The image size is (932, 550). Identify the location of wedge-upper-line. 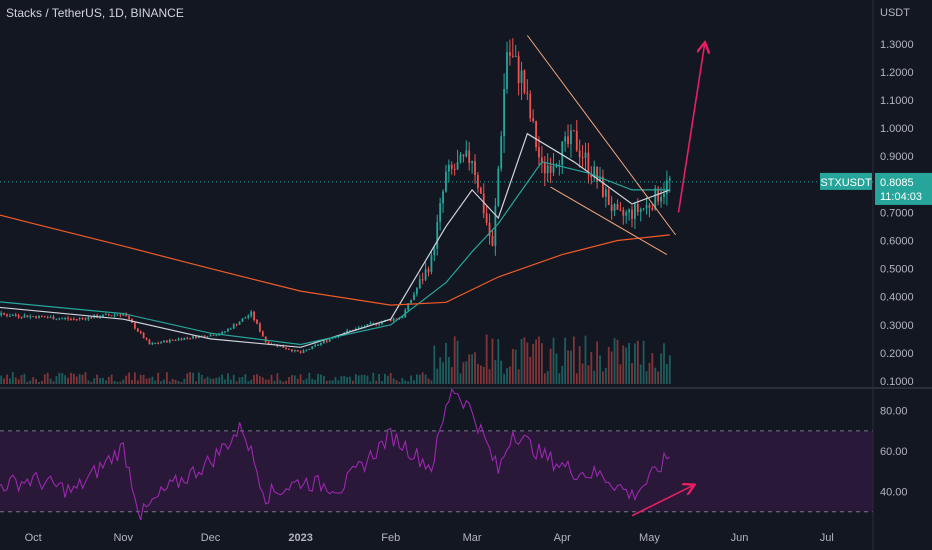
(601, 135).